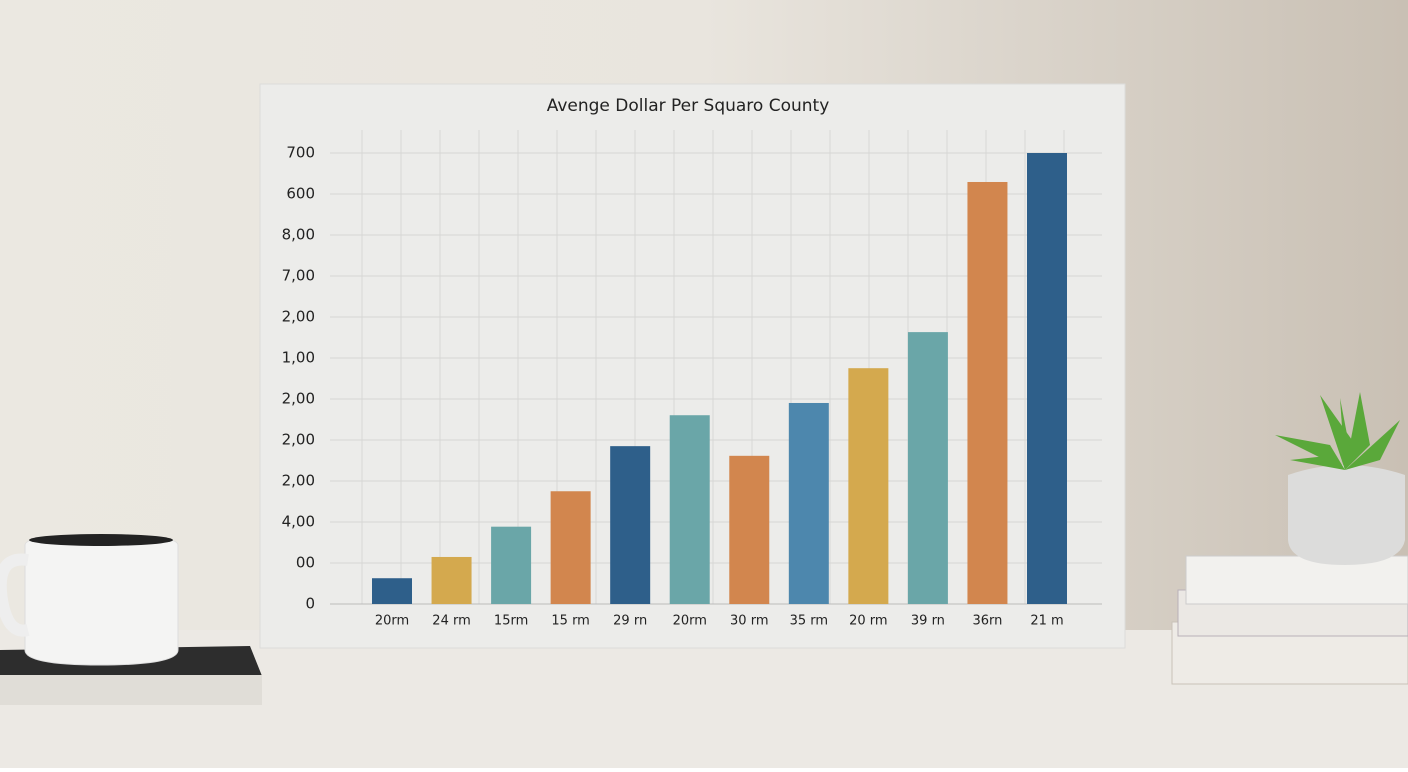 This screenshot has width=1408, height=772. Describe the element at coordinates (451, 621) in the screenshot. I see `x-tick-label: 24 rm` at that location.